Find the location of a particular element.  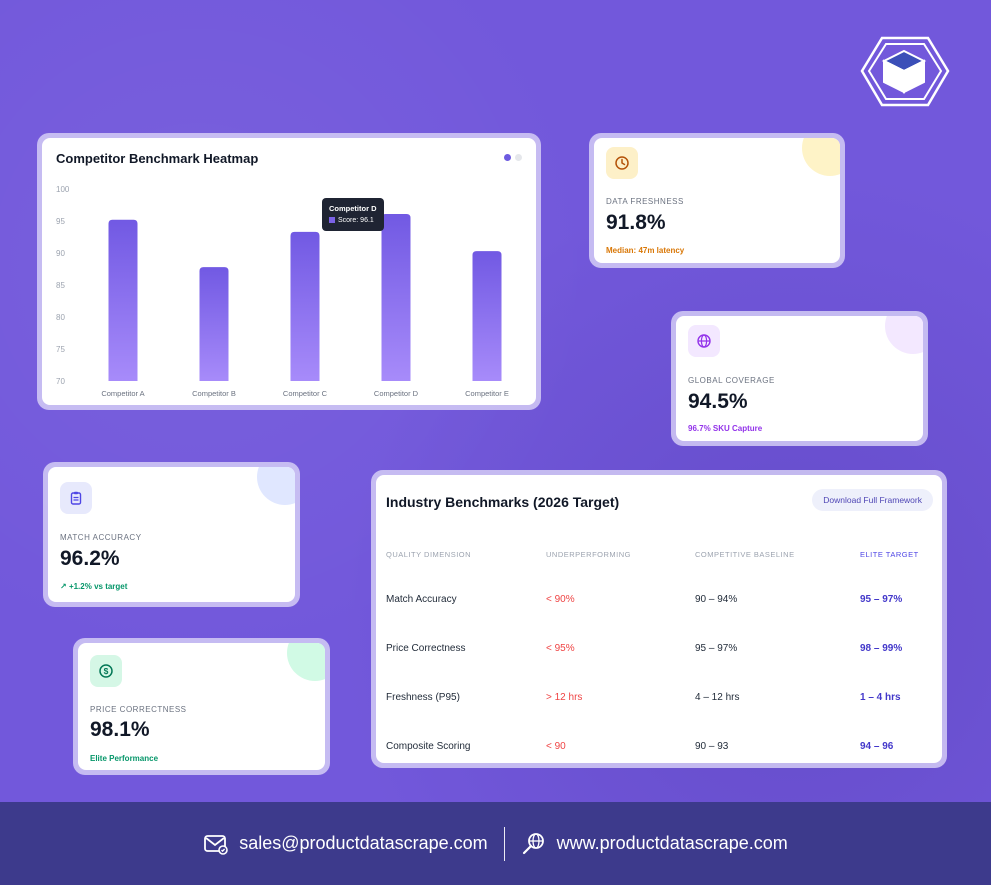

bar-competitor-a is located at coordinates (123, 300).